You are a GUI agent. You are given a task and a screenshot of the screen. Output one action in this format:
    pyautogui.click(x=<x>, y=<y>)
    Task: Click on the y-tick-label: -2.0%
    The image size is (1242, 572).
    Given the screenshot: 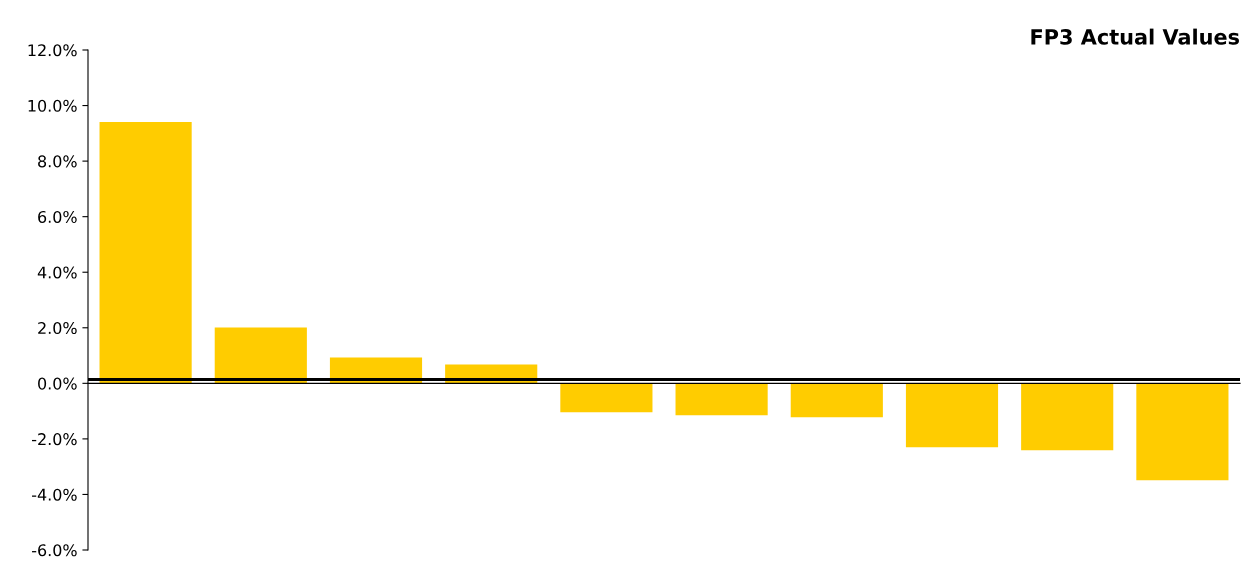 What is the action you would take?
    pyautogui.click(x=54, y=439)
    